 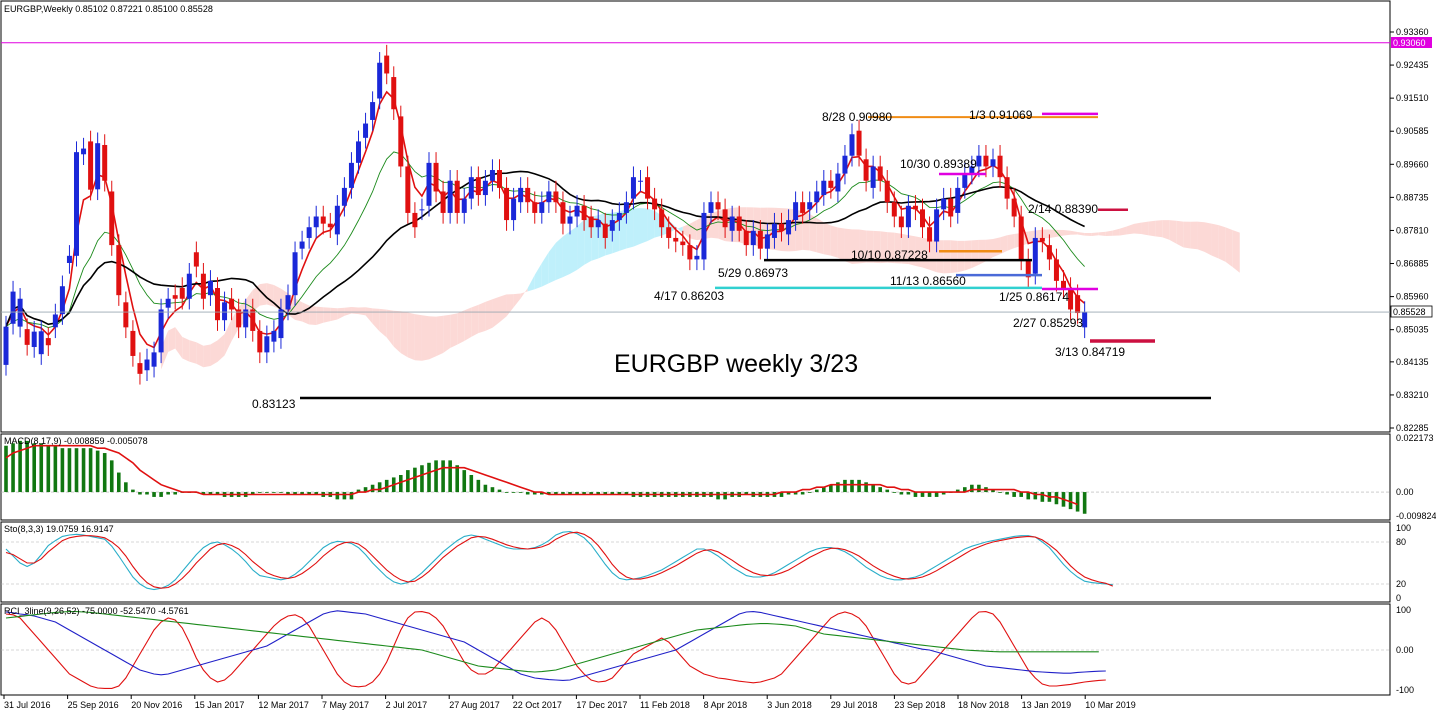 I want to click on date-tick-label: 23 Sep 2018, so click(x=919, y=705).